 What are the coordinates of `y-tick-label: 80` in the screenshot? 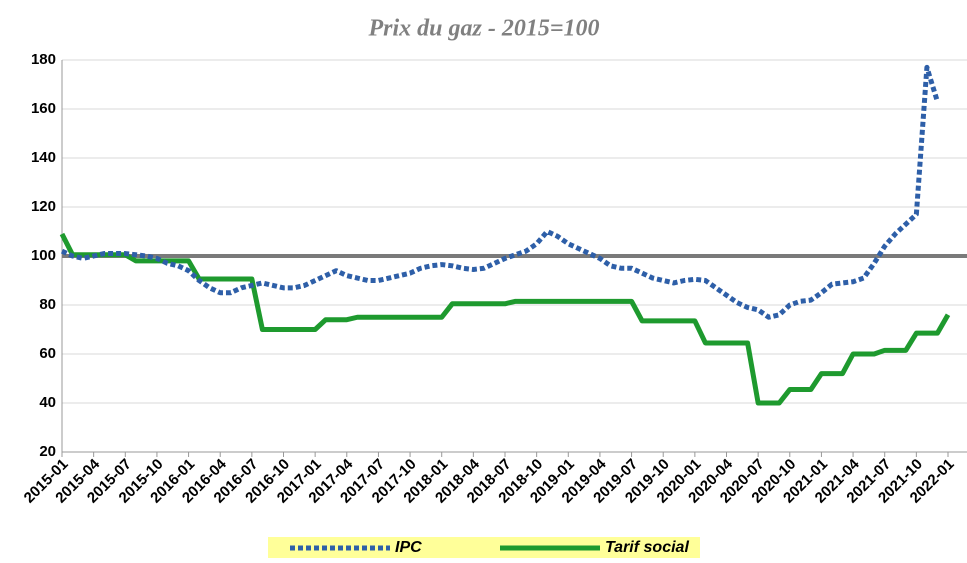 It's located at (47, 304).